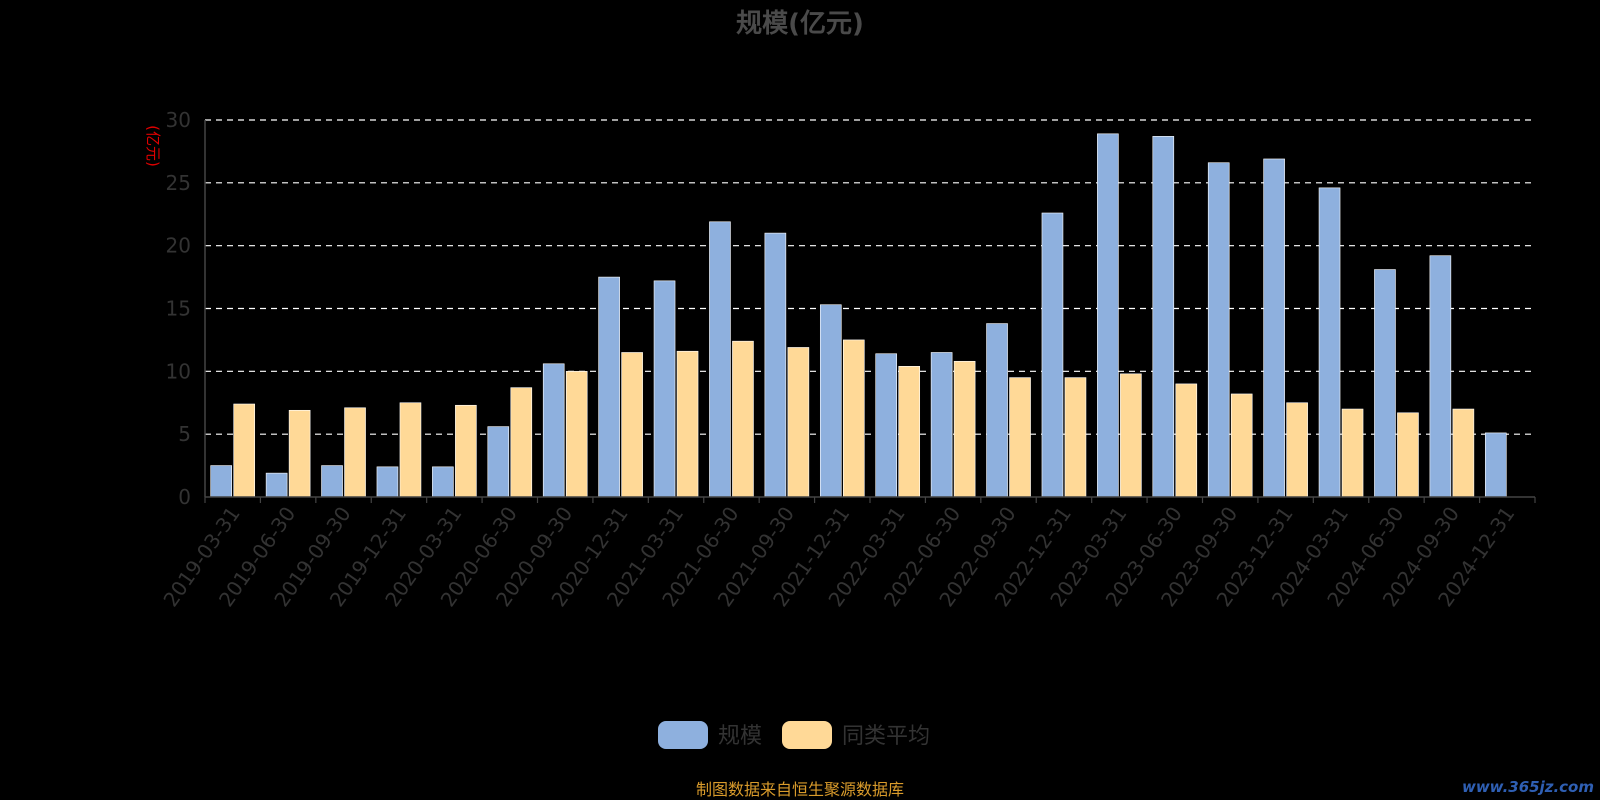  Describe the element at coordinates (800, 789) in the screenshot. I see `source-note: 制图数据来自恒生聚源数据库` at that location.